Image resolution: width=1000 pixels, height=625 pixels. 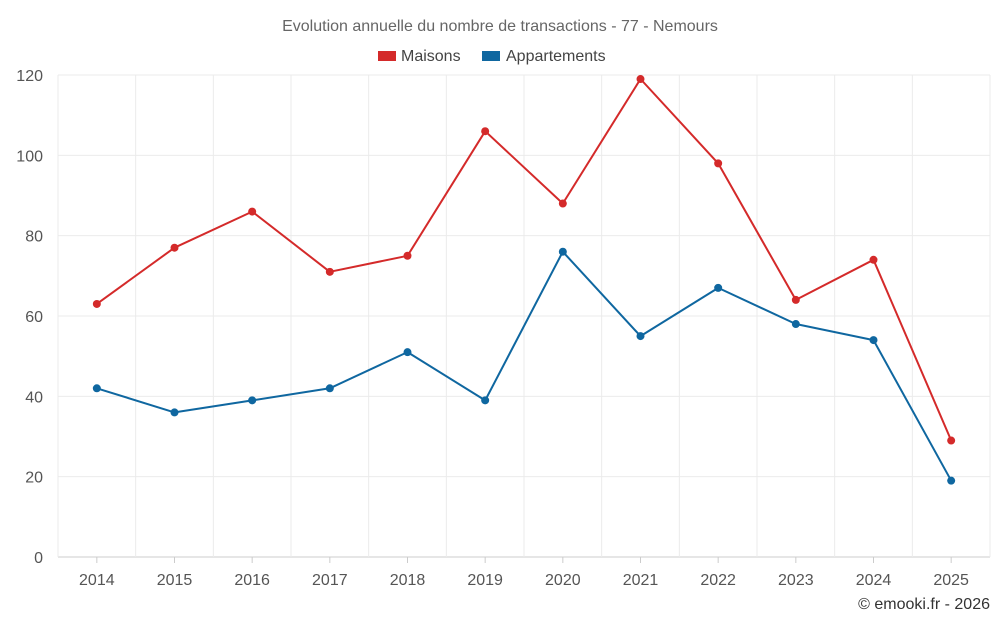 I want to click on x-tick-label: 2021, so click(x=641, y=580).